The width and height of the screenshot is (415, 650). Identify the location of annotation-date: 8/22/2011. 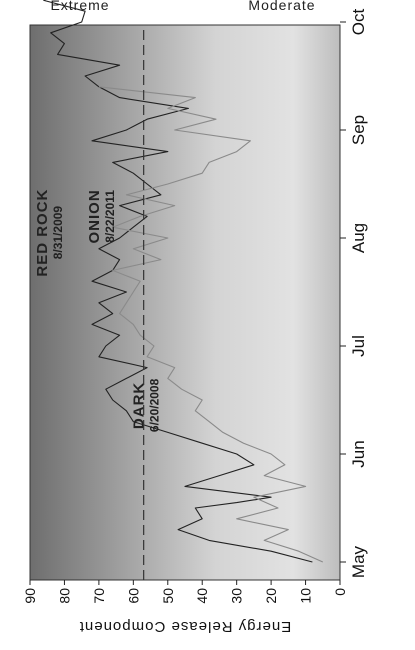
(110, 216).